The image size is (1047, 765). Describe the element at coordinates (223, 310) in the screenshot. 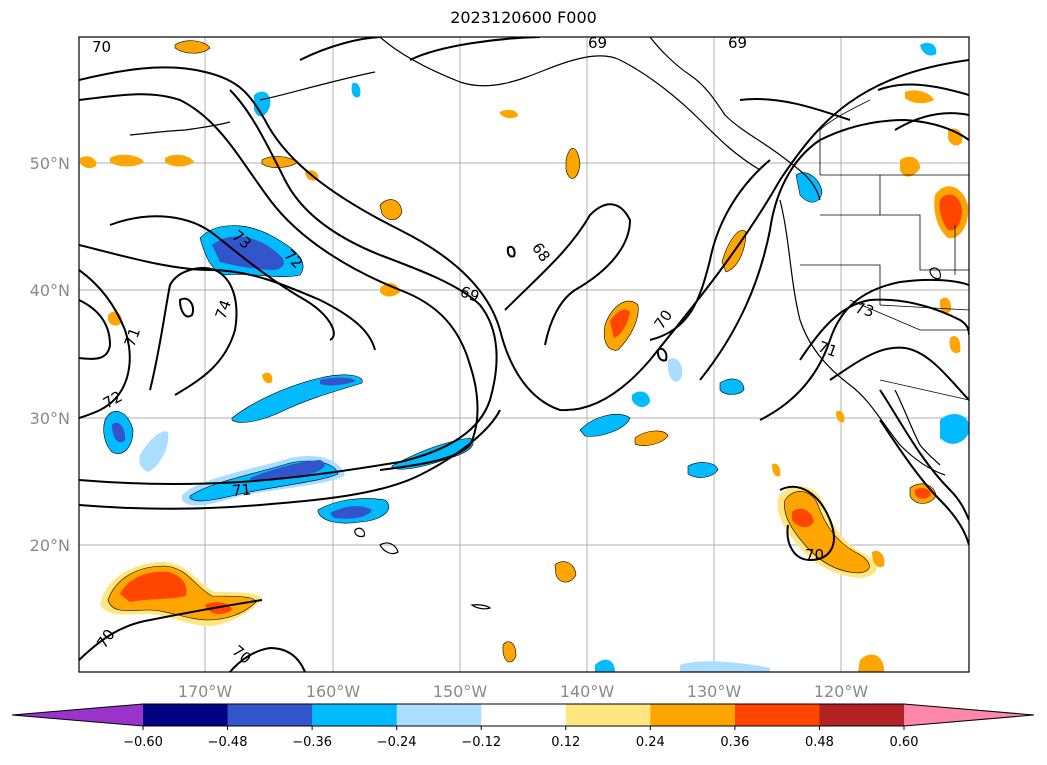

I see `contour-label: 74` at that location.